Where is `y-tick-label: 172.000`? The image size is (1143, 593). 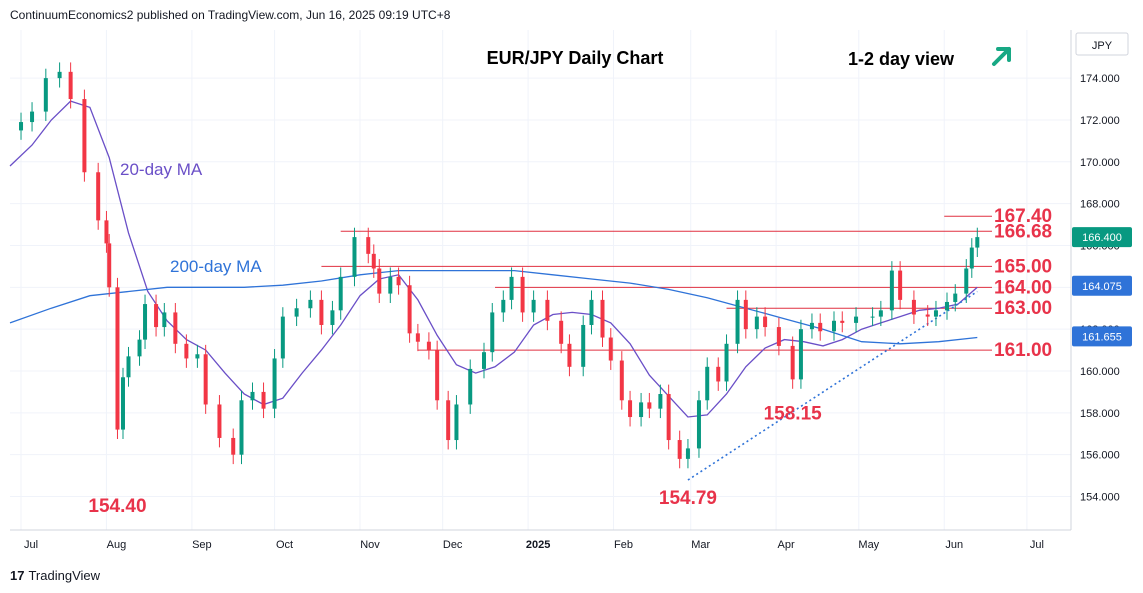 y-tick-label: 172.000 is located at coordinates (1100, 121).